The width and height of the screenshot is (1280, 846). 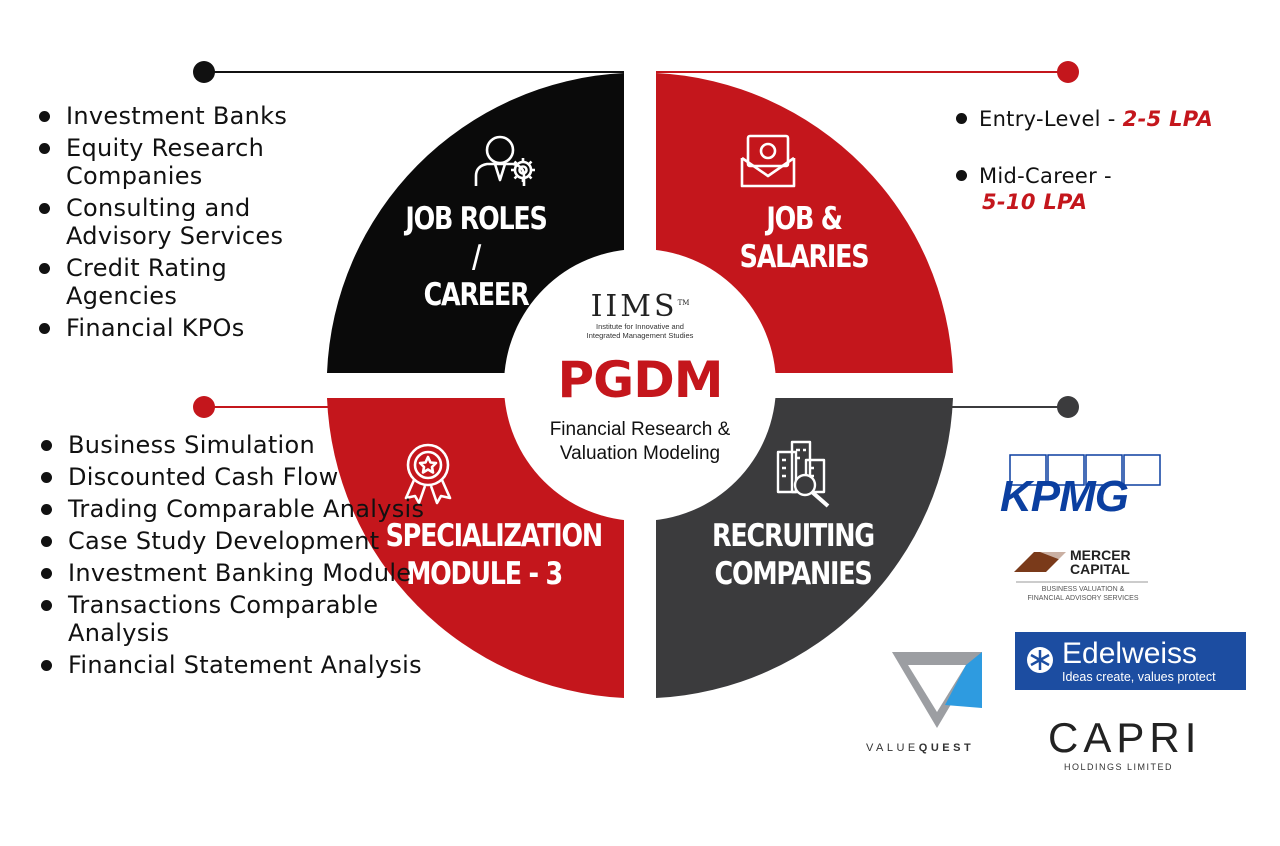 I want to click on center-circle, so click(x=640, y=385).